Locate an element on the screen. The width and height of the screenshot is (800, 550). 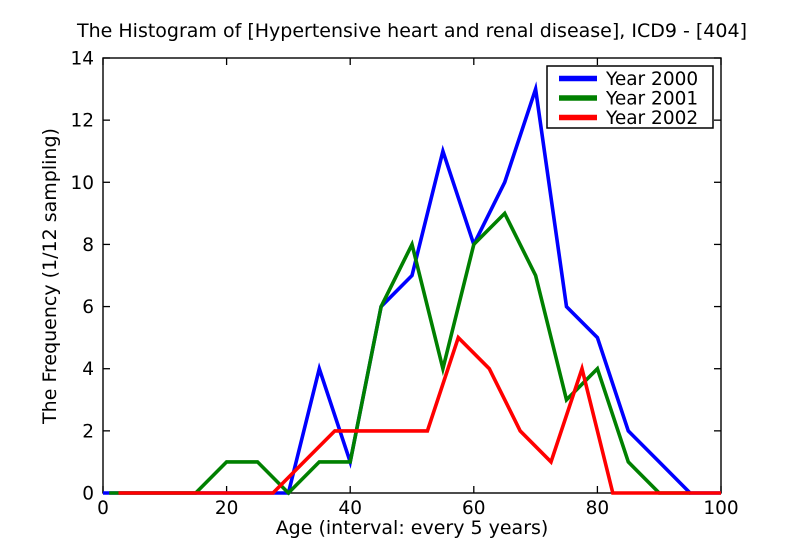
legend-item-label: Year 2001 is located at coordinates (651, 99).